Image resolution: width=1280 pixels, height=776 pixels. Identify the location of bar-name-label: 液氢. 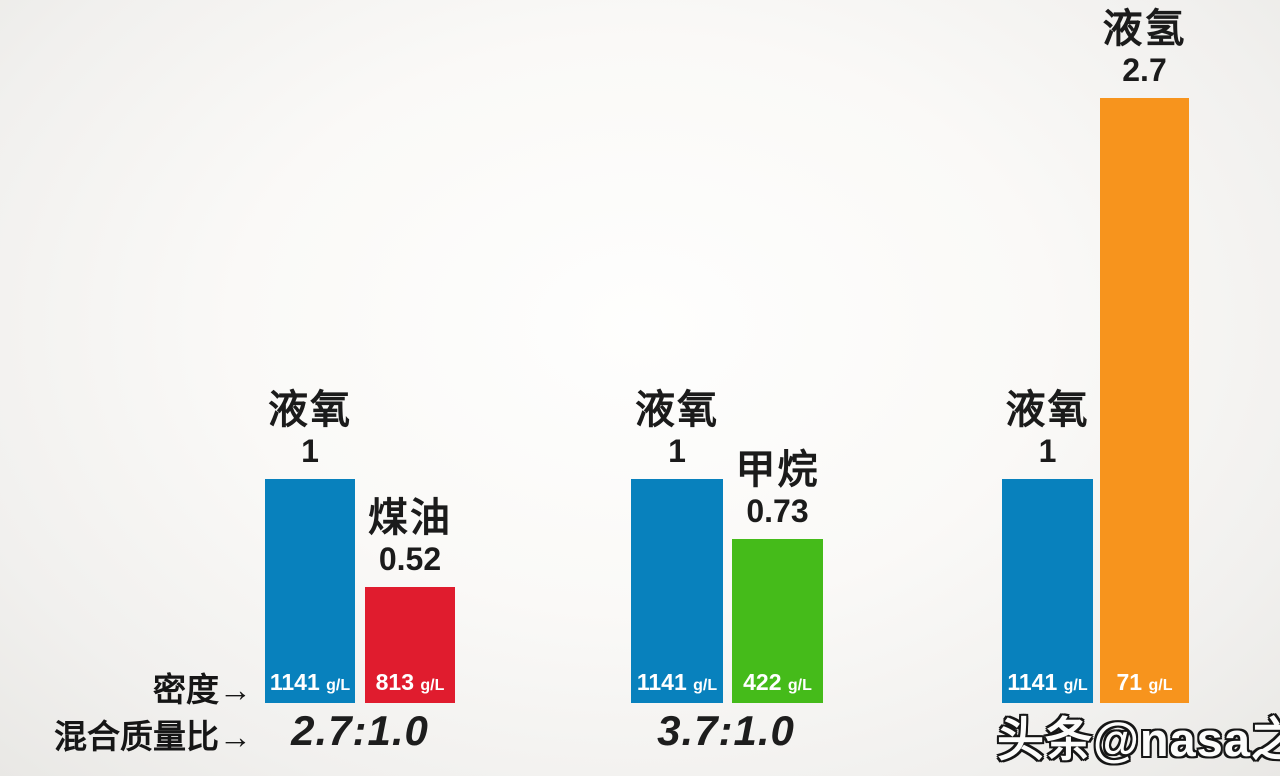
(1144, 29).